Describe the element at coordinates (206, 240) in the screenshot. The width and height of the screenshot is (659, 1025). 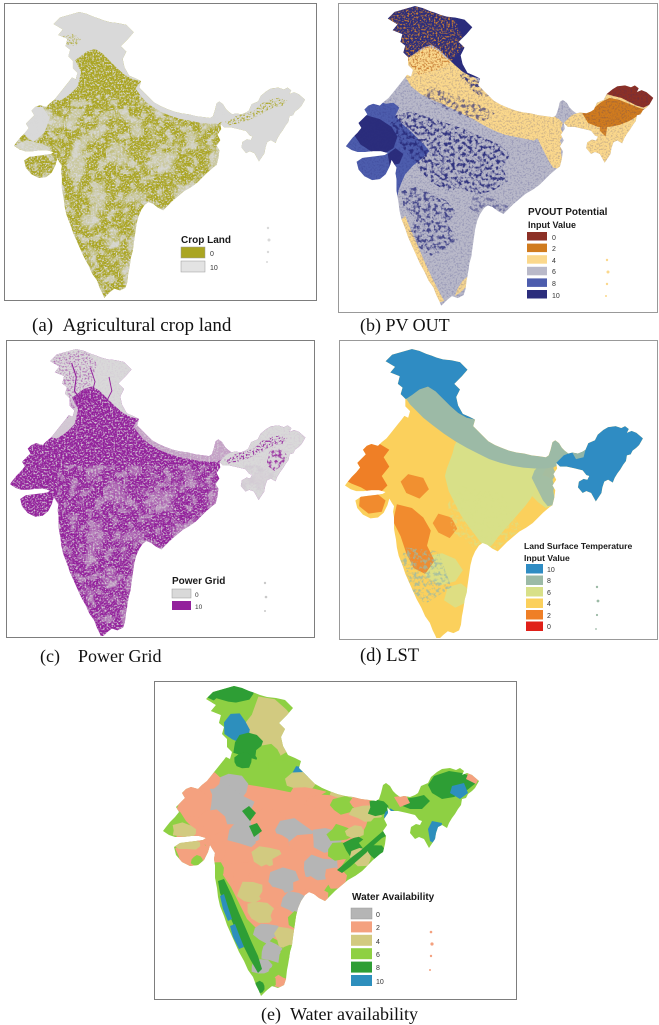
I see `svg-text: Crop Land` at that location.